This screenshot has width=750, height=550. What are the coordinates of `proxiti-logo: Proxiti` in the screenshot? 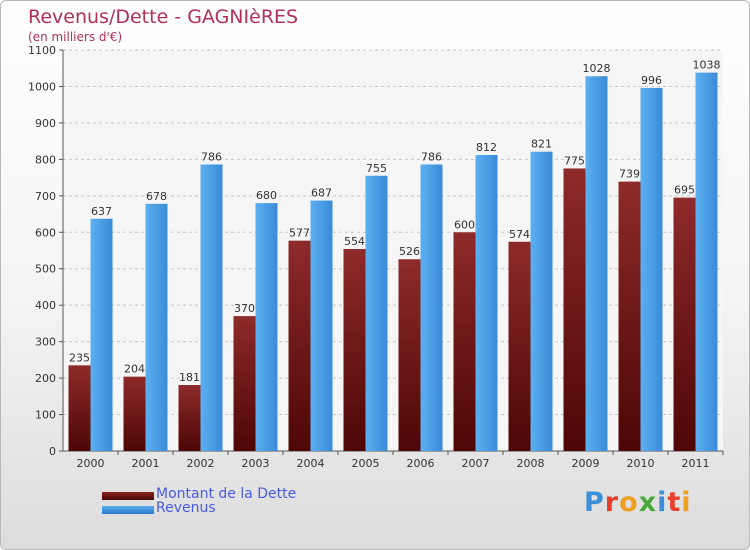 It's located at (638, 502).